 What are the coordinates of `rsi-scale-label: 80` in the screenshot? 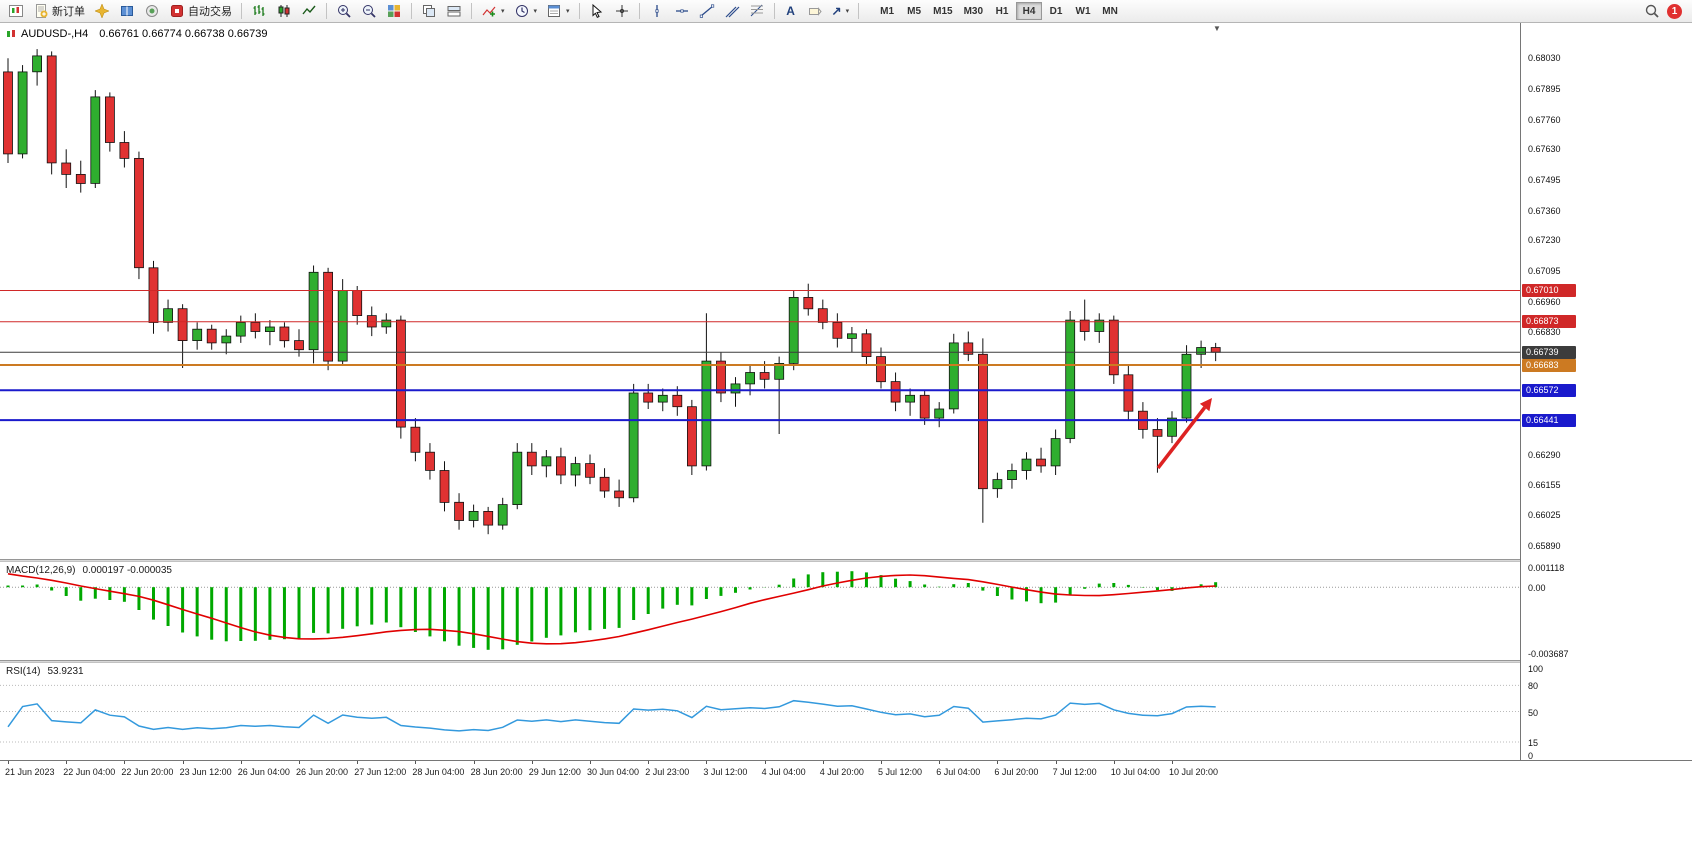 It's located at (1533, 686).